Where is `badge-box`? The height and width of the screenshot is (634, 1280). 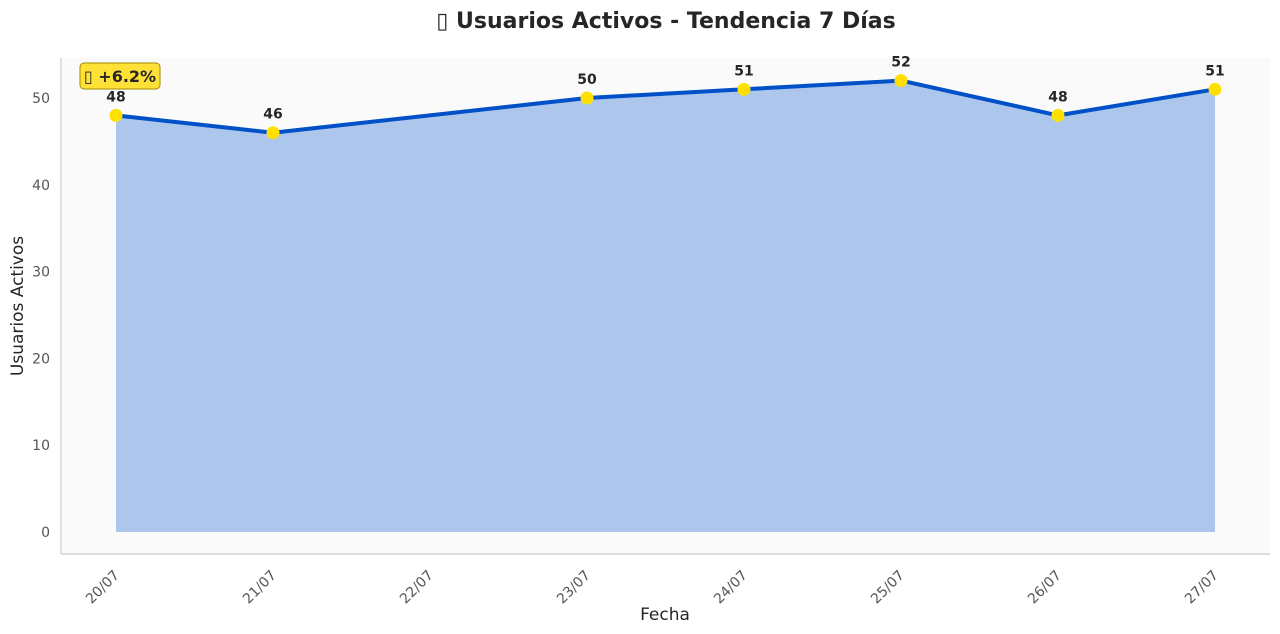
badge-box is located at coordinates (120, 76).